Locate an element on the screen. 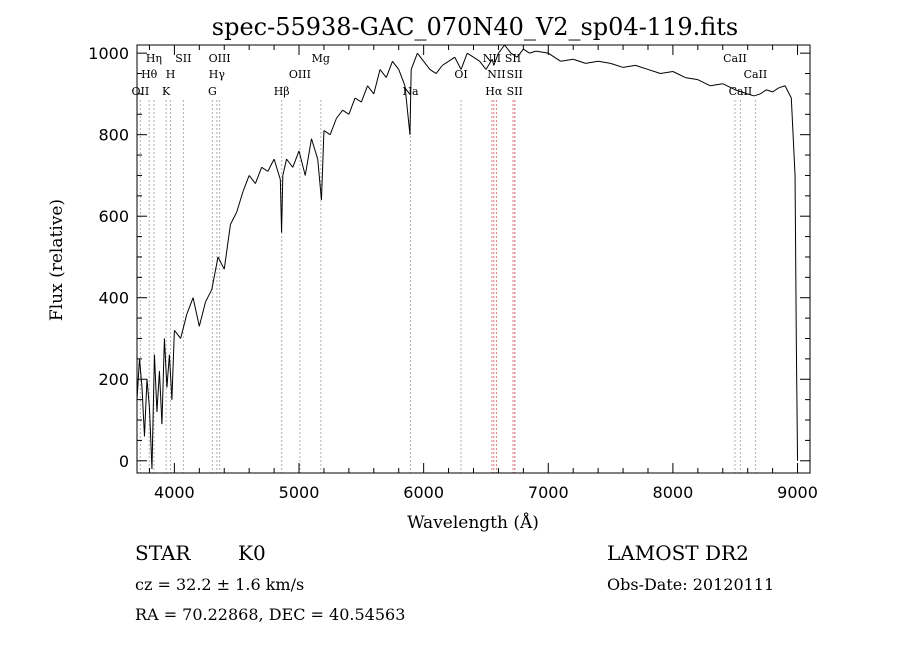  spectral-line-label-3: K is located at coordinates (166, 91).